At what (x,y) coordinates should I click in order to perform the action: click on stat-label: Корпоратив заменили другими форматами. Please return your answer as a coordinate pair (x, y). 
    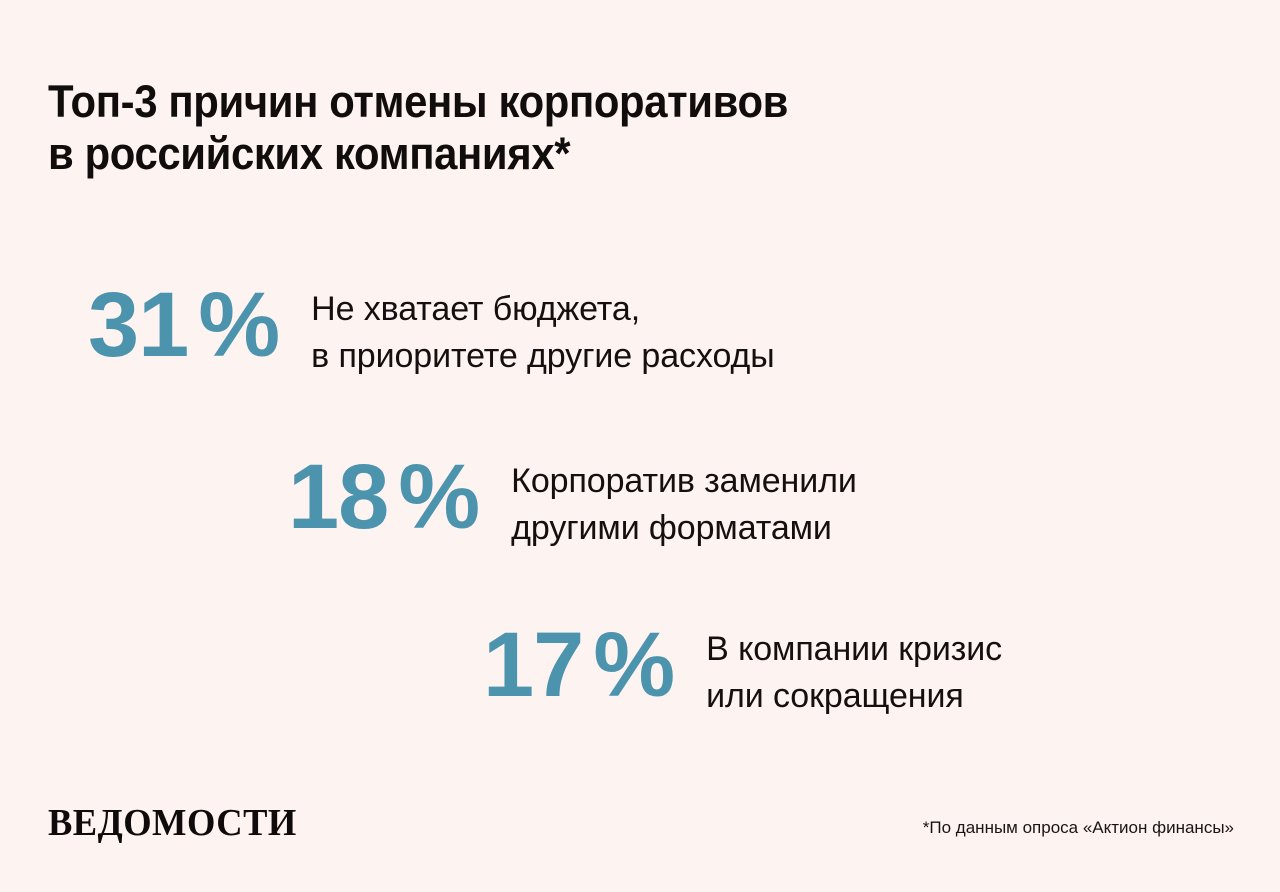
    Looking at the image, I should click on (684, 504).